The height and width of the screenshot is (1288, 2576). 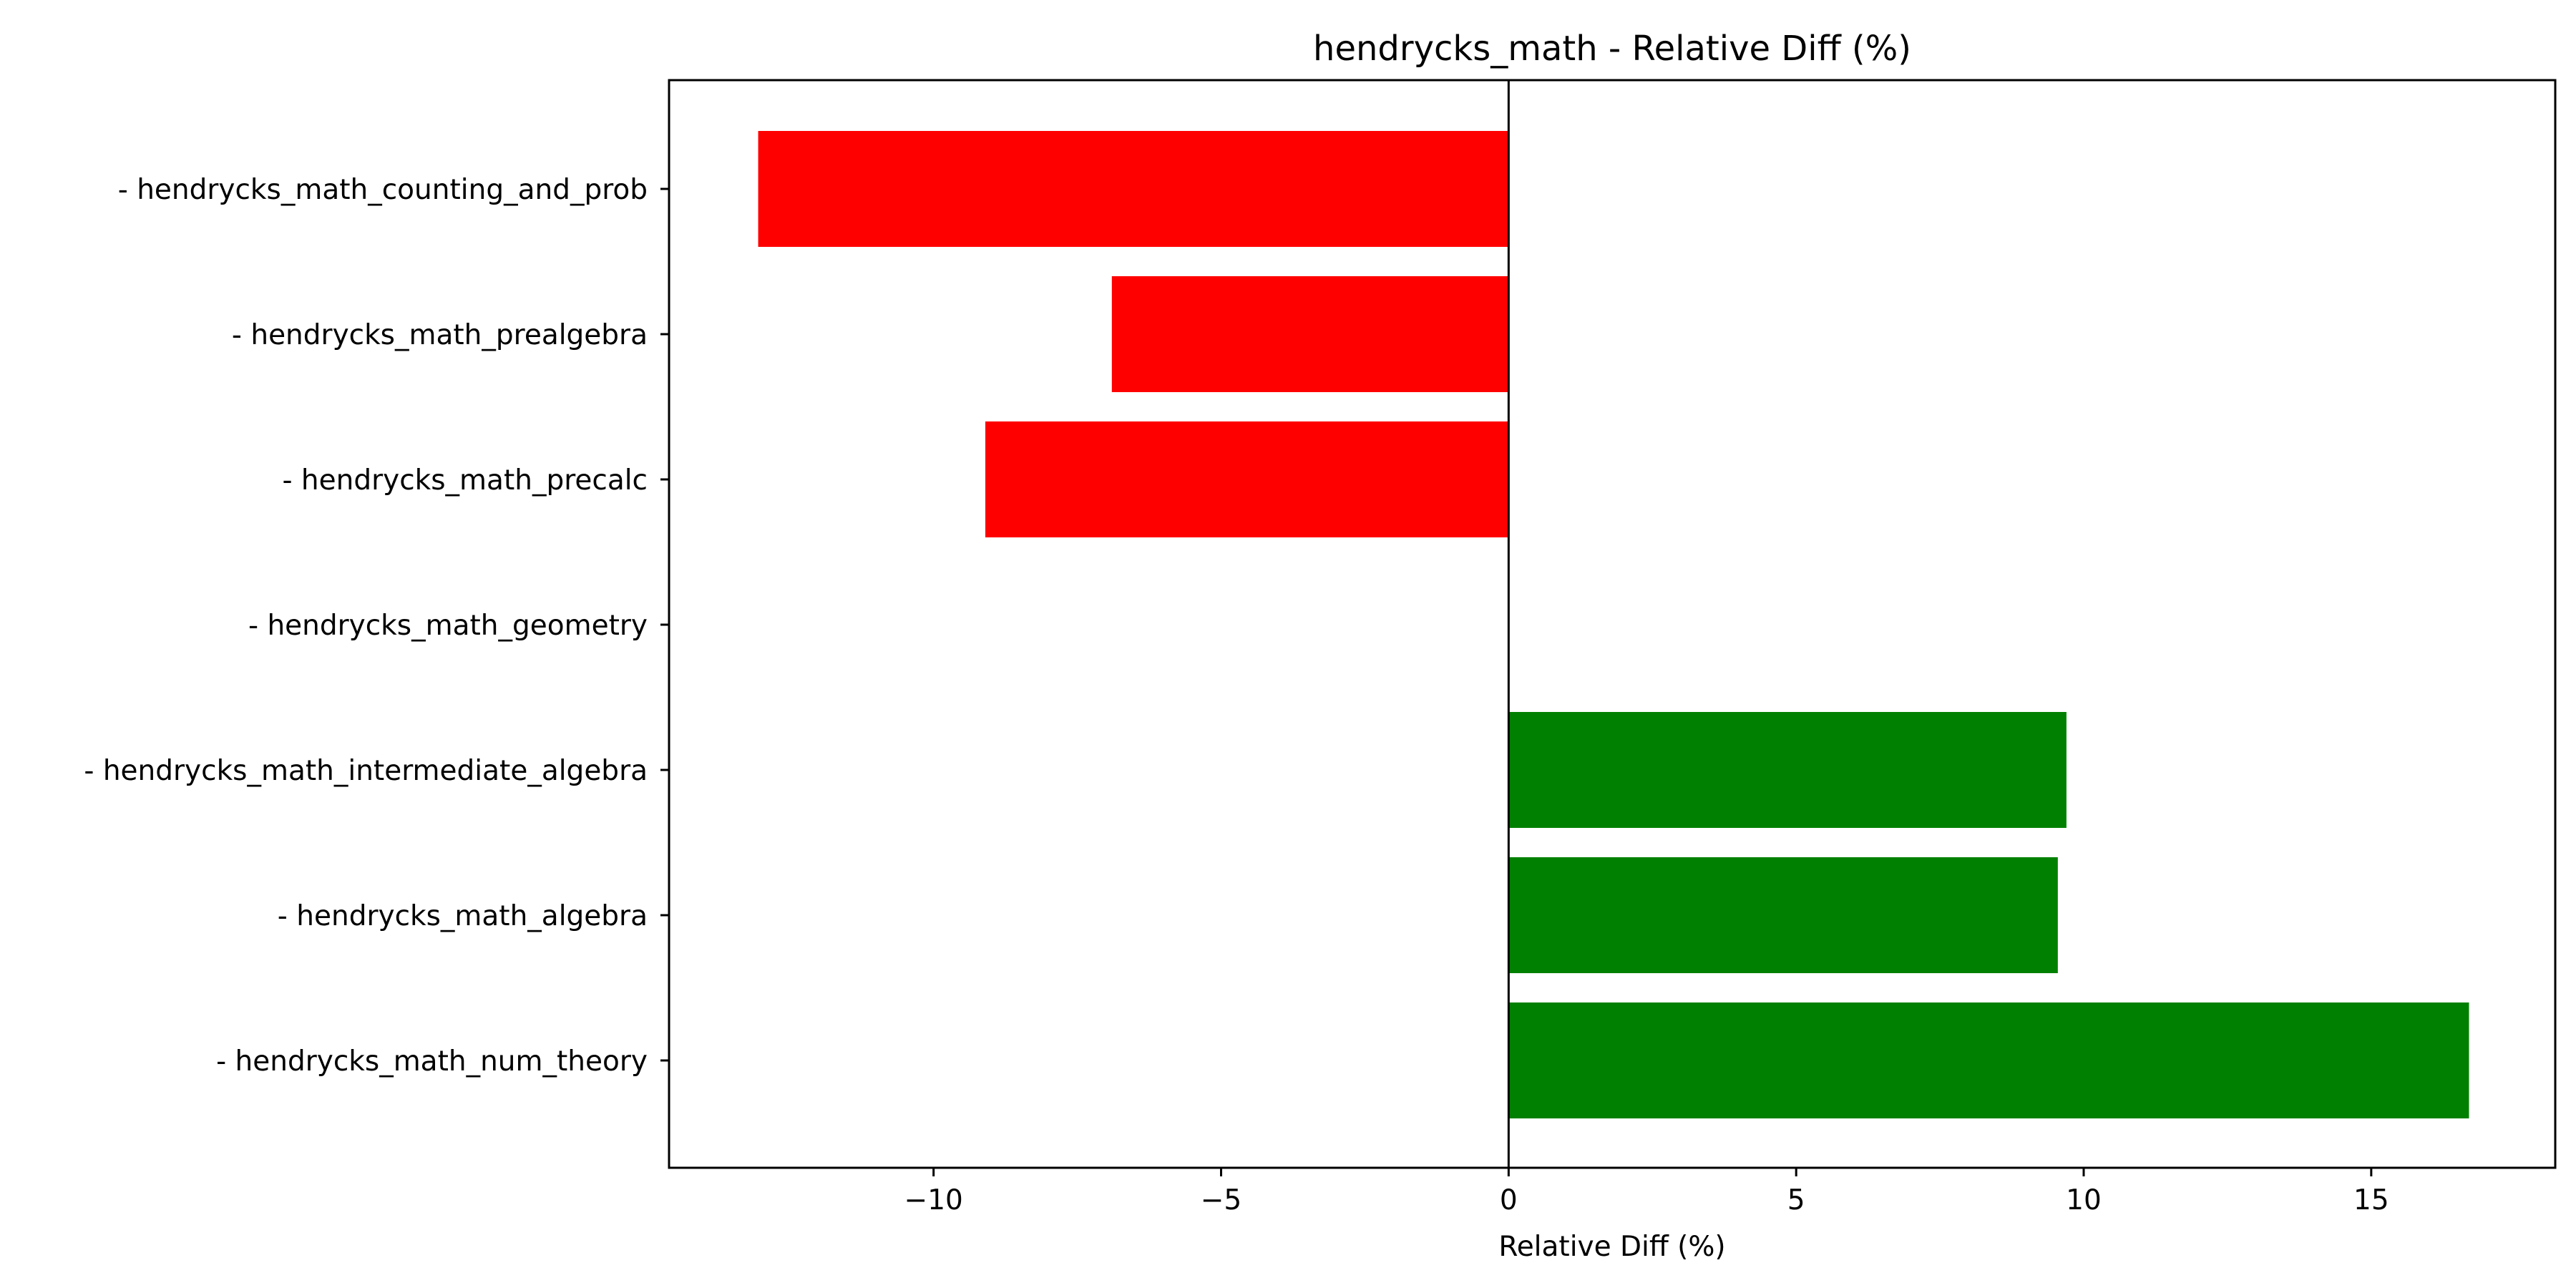 I want to click on y-tick-label: - hendrycks_math_counting_and_prob, so click(x=383, y=190).